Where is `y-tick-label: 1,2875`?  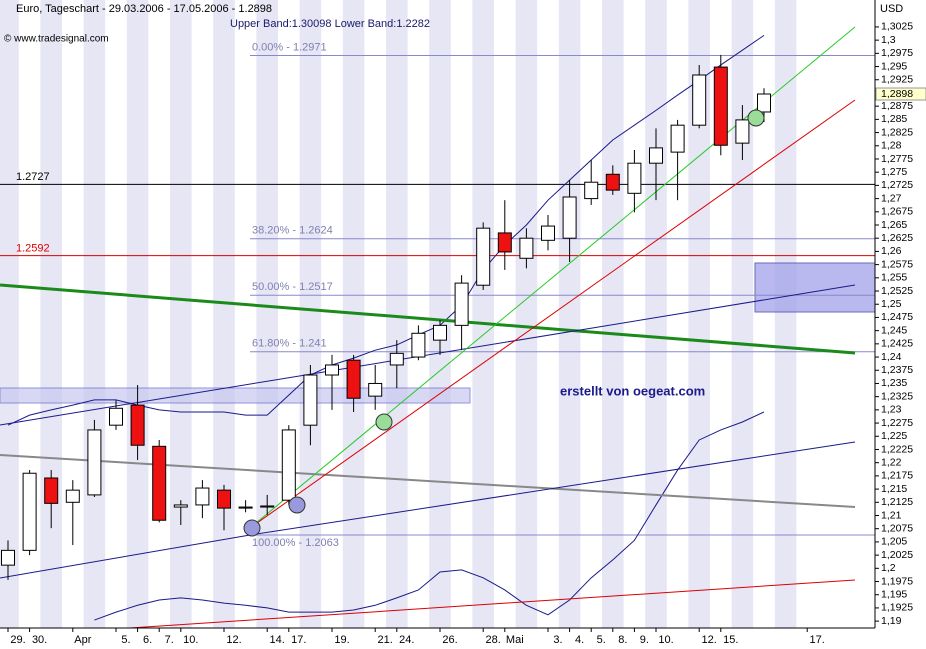 y-tick-label: 1,2875 is located at coordinates (897, 106).